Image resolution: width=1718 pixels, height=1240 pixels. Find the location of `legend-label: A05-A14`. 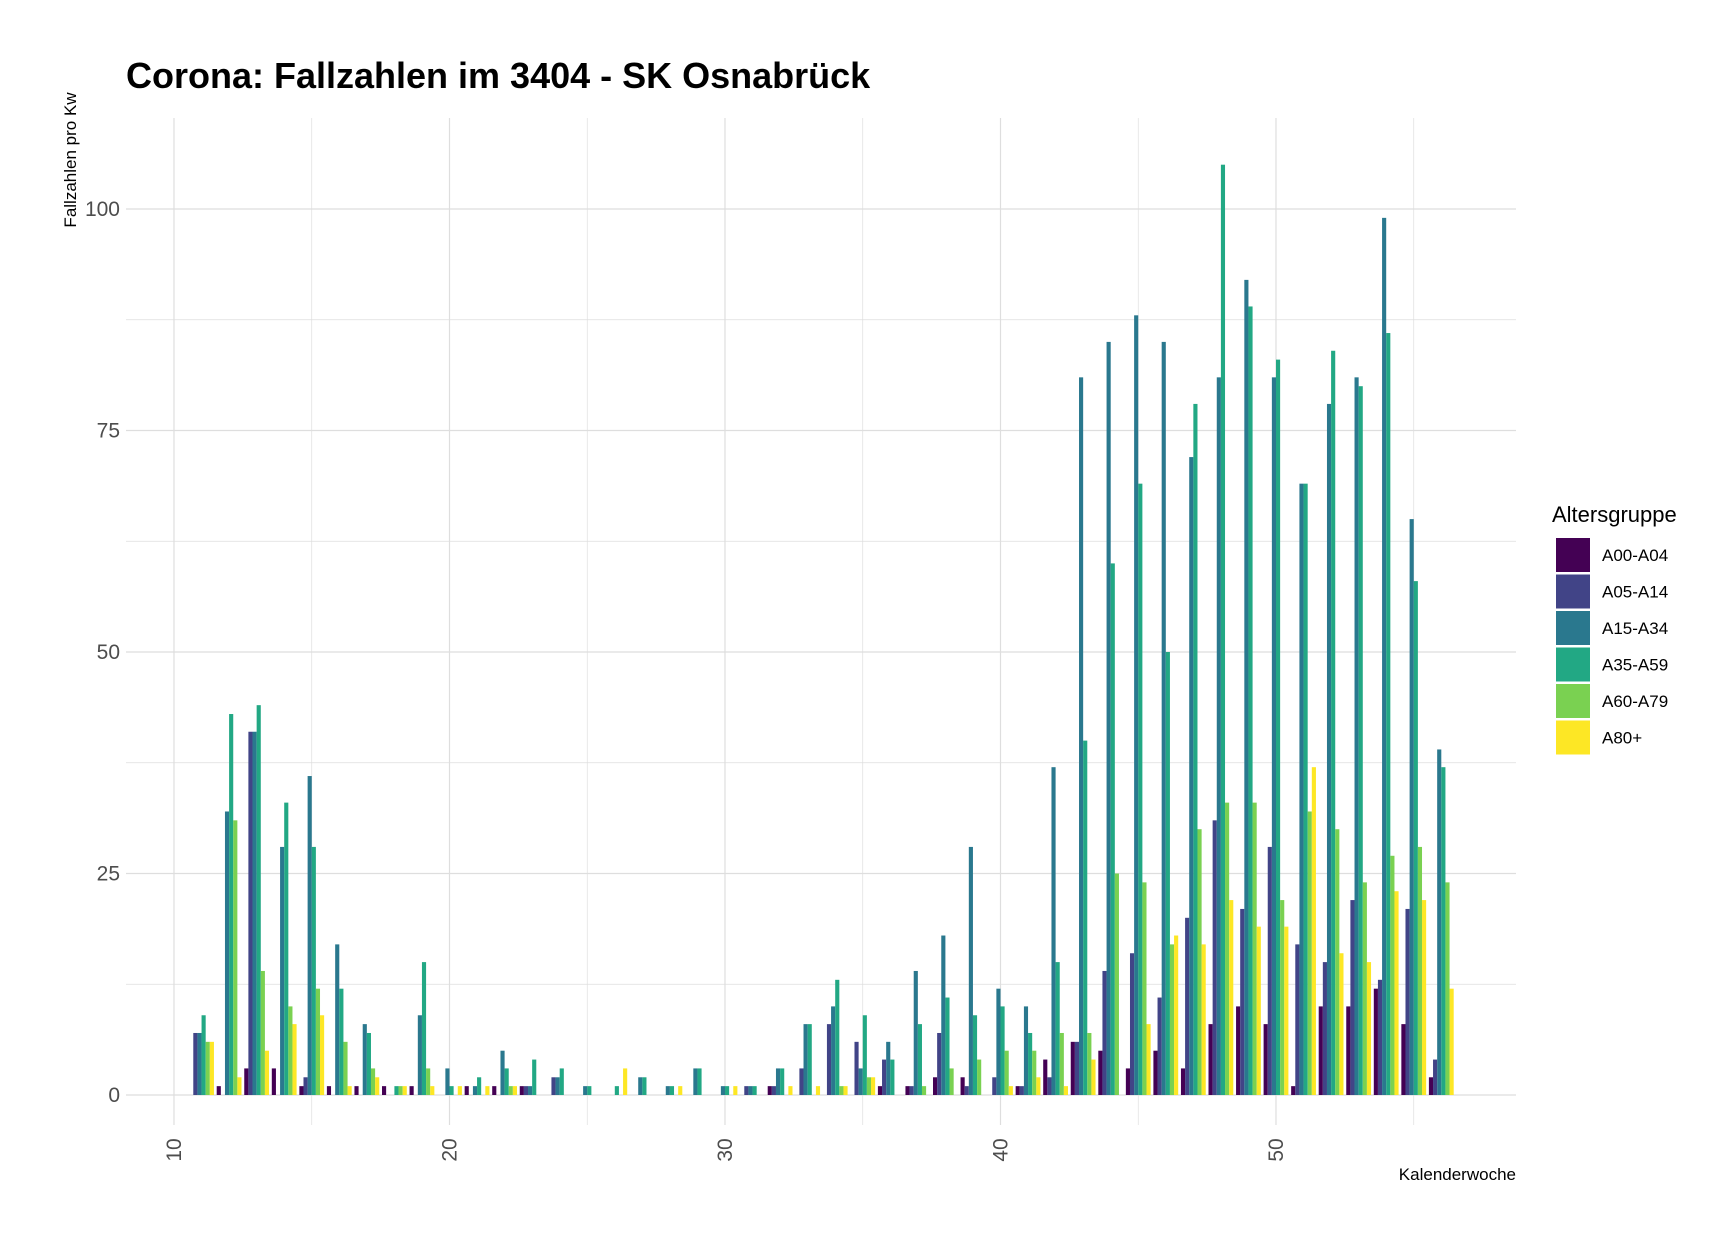

legend-label: A05-A14 is located at coordinates (1635, 592).